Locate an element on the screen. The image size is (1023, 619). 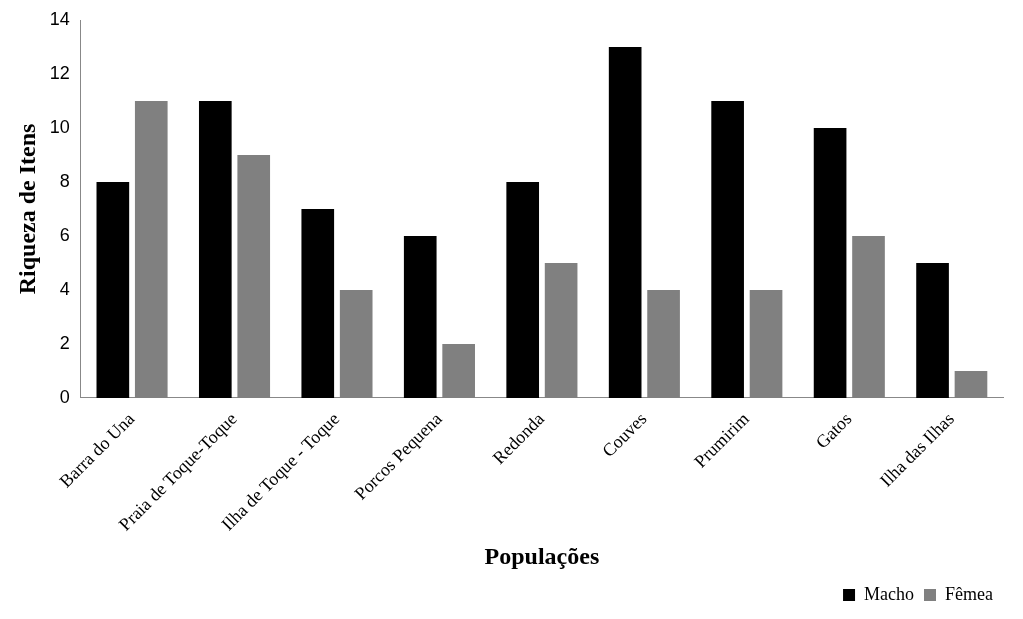
legend-label: Fêmea is located at coordinates (969, 593).